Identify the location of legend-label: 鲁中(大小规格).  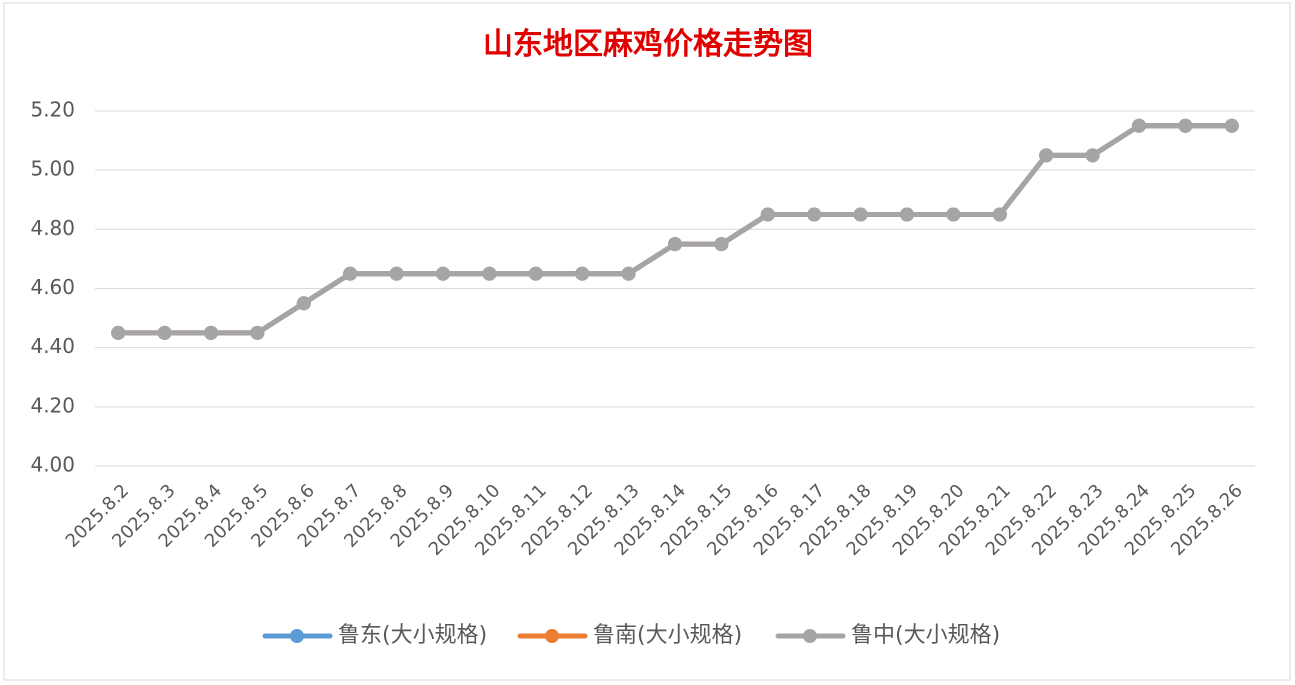
(925, 635).